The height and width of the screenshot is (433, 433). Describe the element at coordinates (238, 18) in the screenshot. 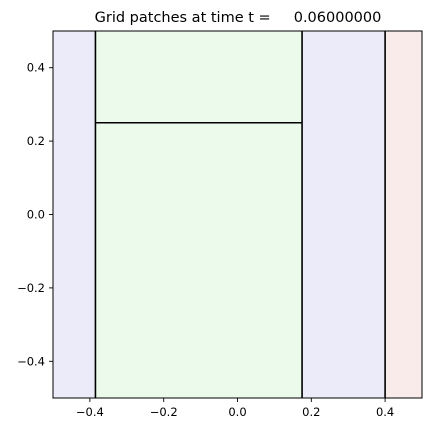

I see `chart-title: Grid patches at time t = 0.06000000` at that location.